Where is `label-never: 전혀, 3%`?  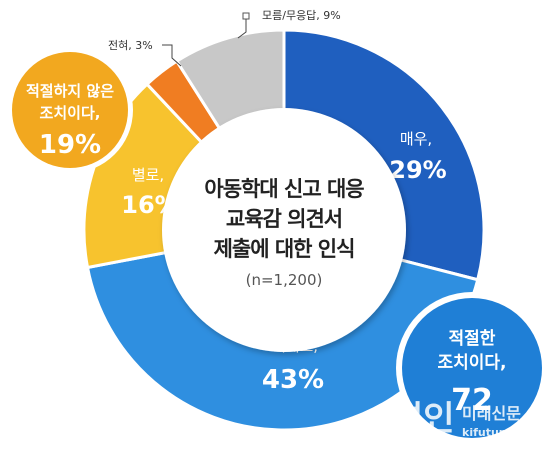
label-never: 전혀, 3% is located at coordinates (145, 53).